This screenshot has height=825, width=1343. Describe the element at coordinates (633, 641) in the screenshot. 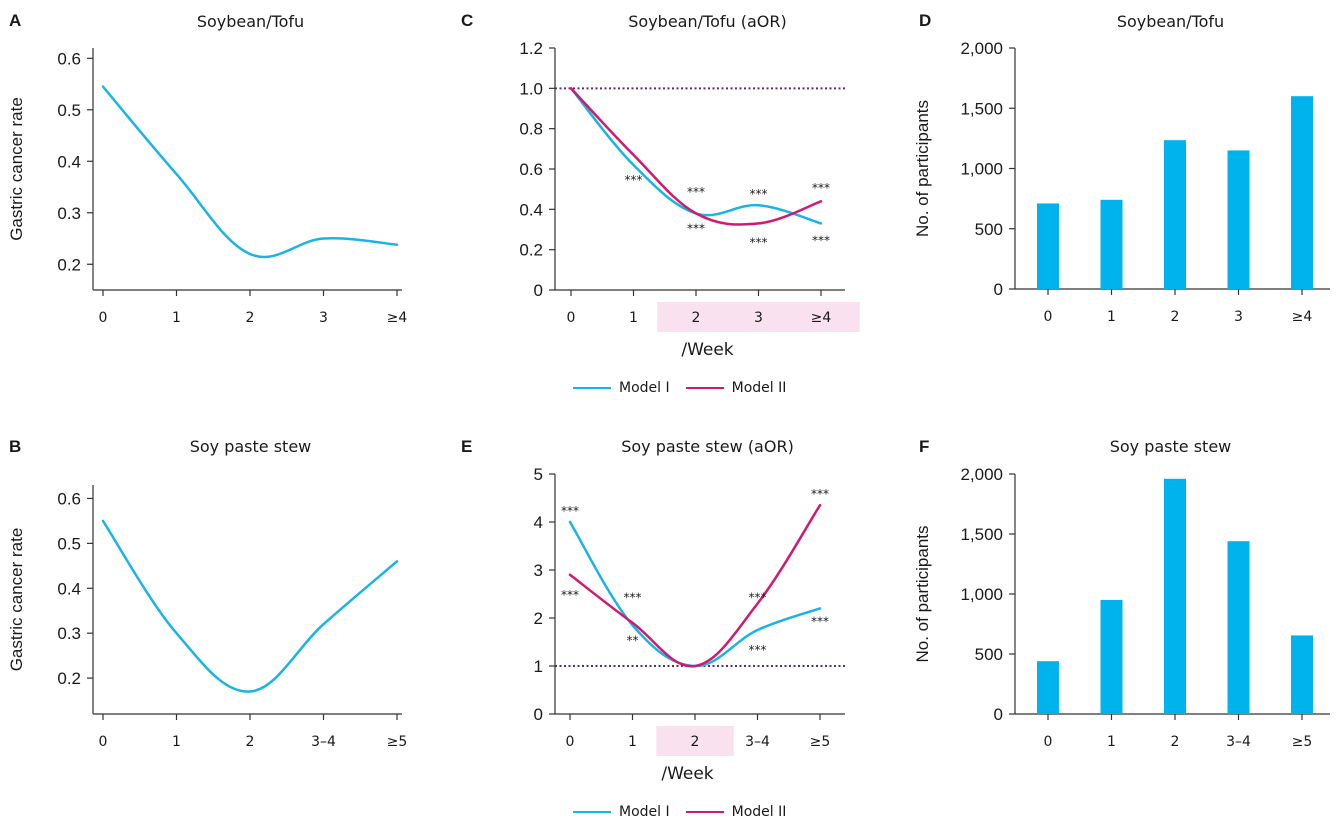

I see `significance-marker-e: **` at that location.